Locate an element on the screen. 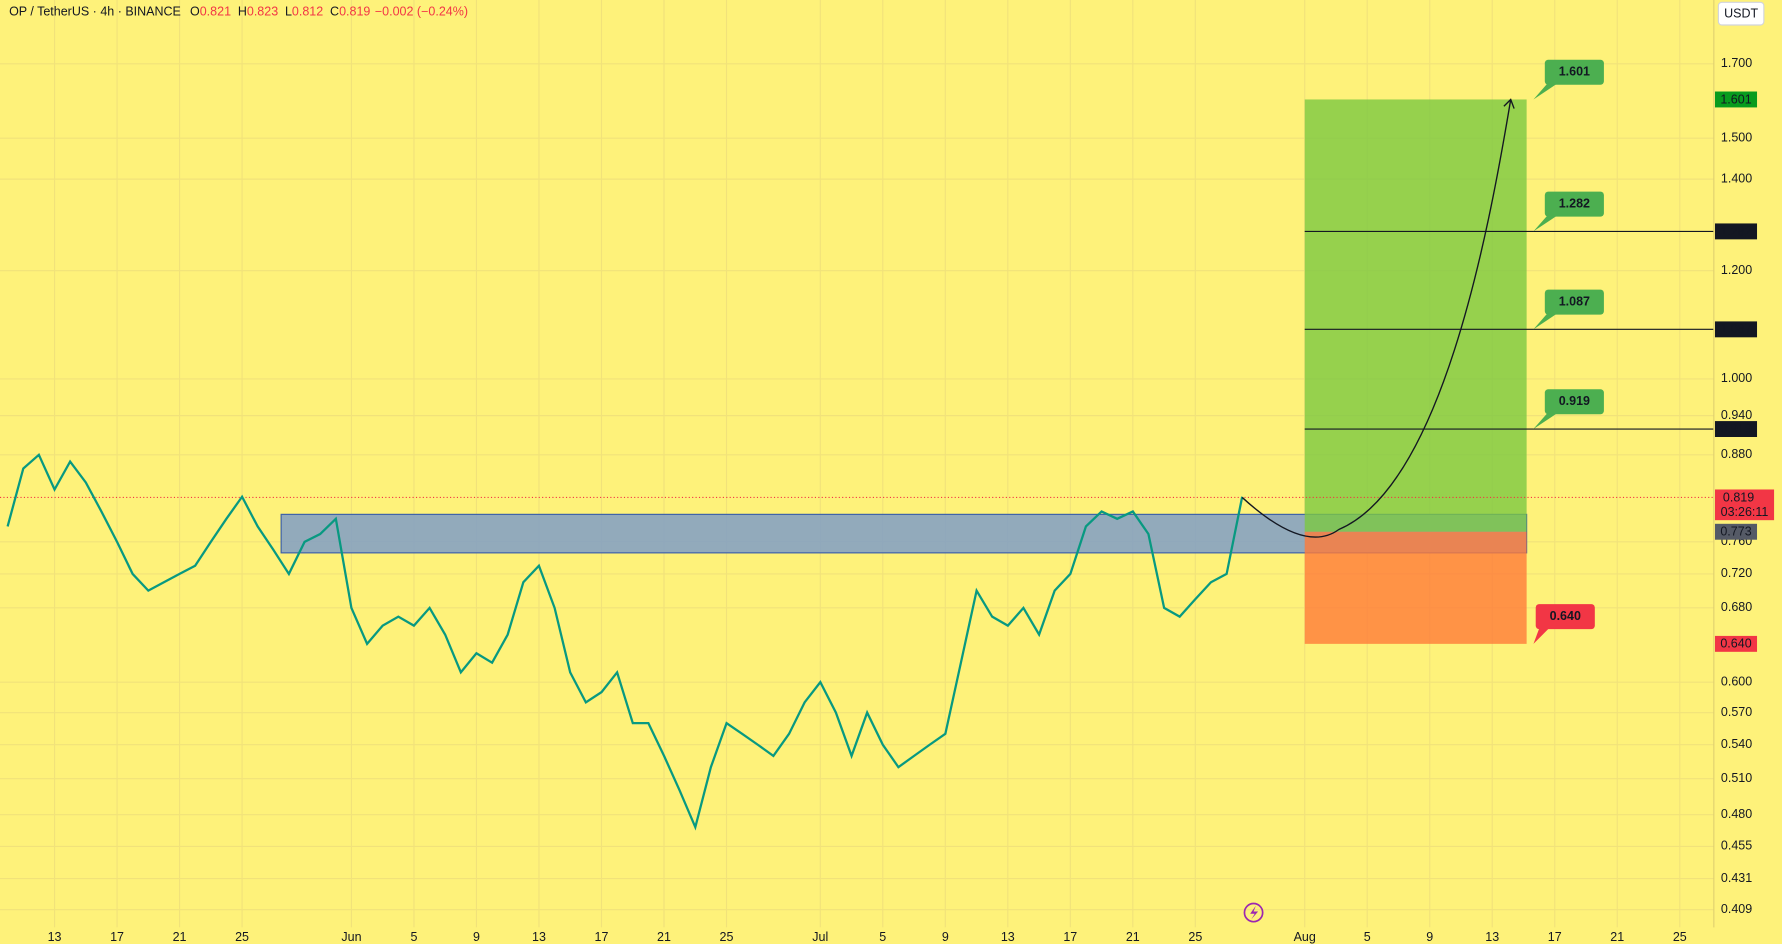 The width and height of the screenshot is (1782, 944). currency-button is located at coordinates (1741, 13).